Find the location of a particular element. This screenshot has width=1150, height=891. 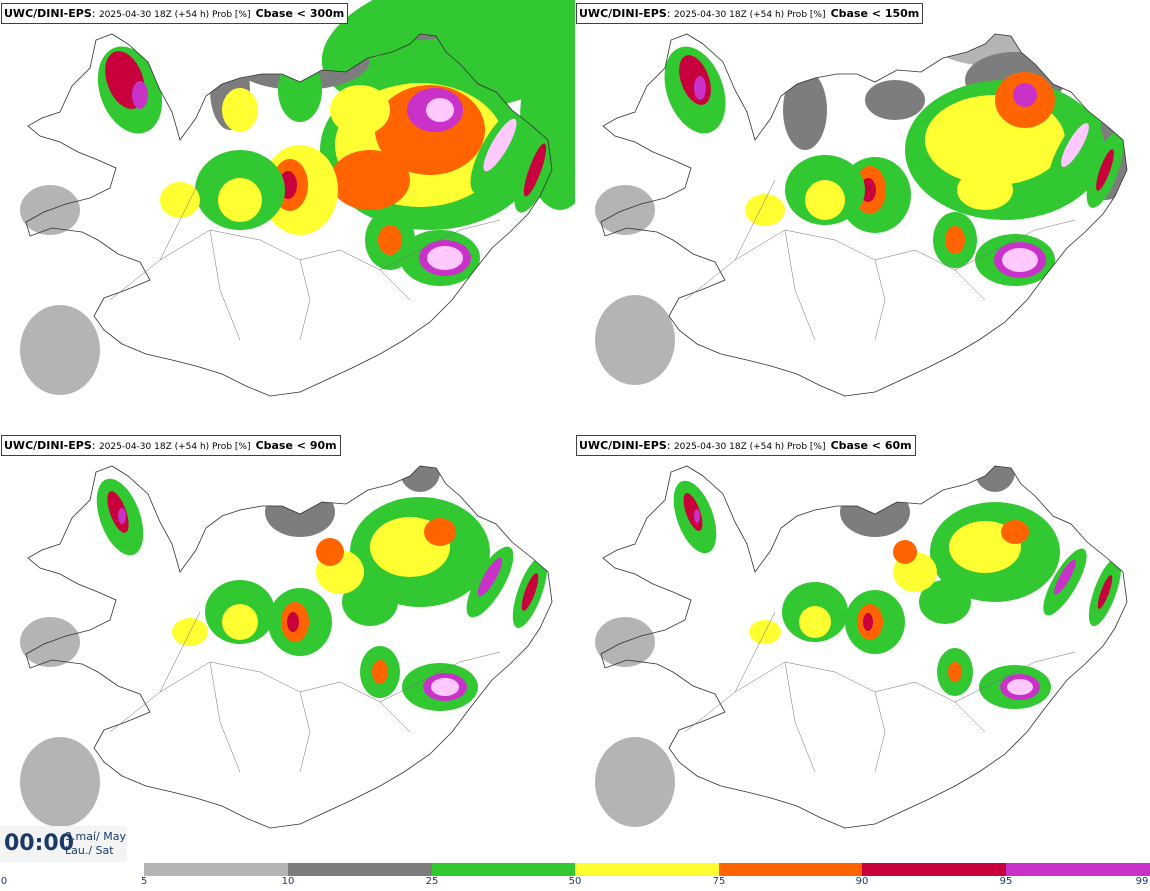

legend-tick: 0 is located at coordinates (4, 881).